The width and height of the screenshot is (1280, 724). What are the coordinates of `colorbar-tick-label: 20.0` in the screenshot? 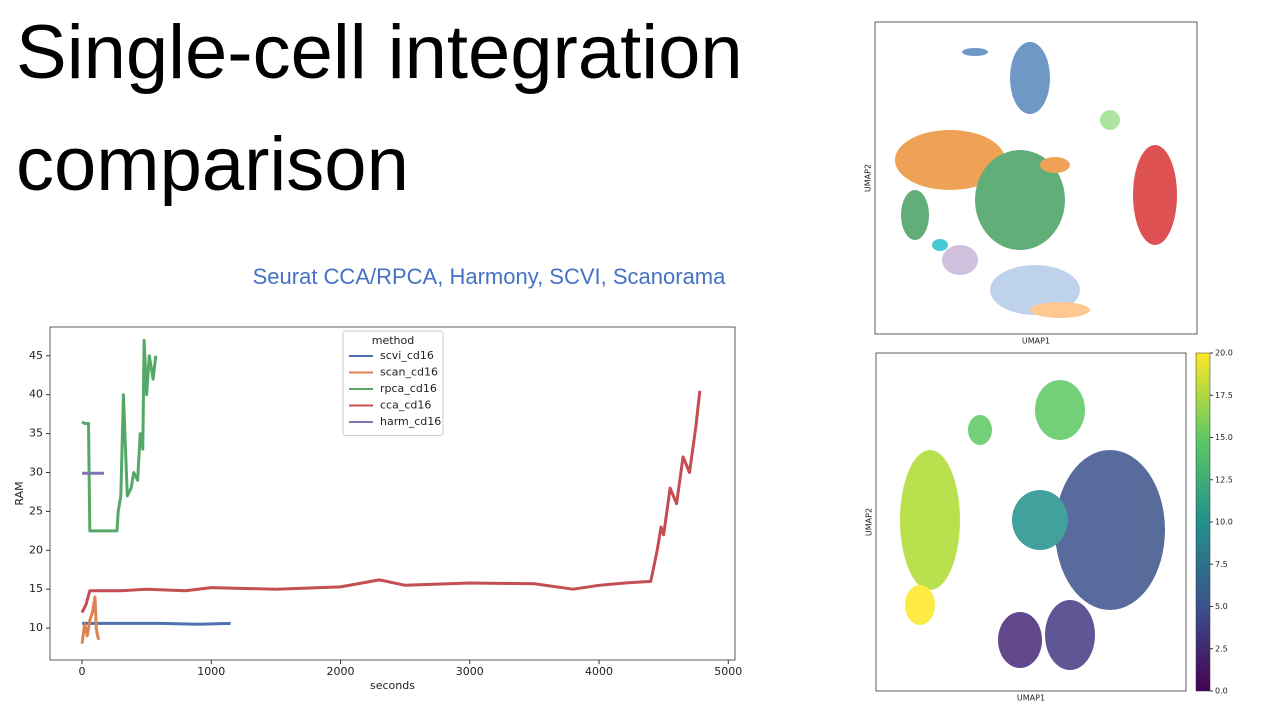 It's located at (1224, 353).